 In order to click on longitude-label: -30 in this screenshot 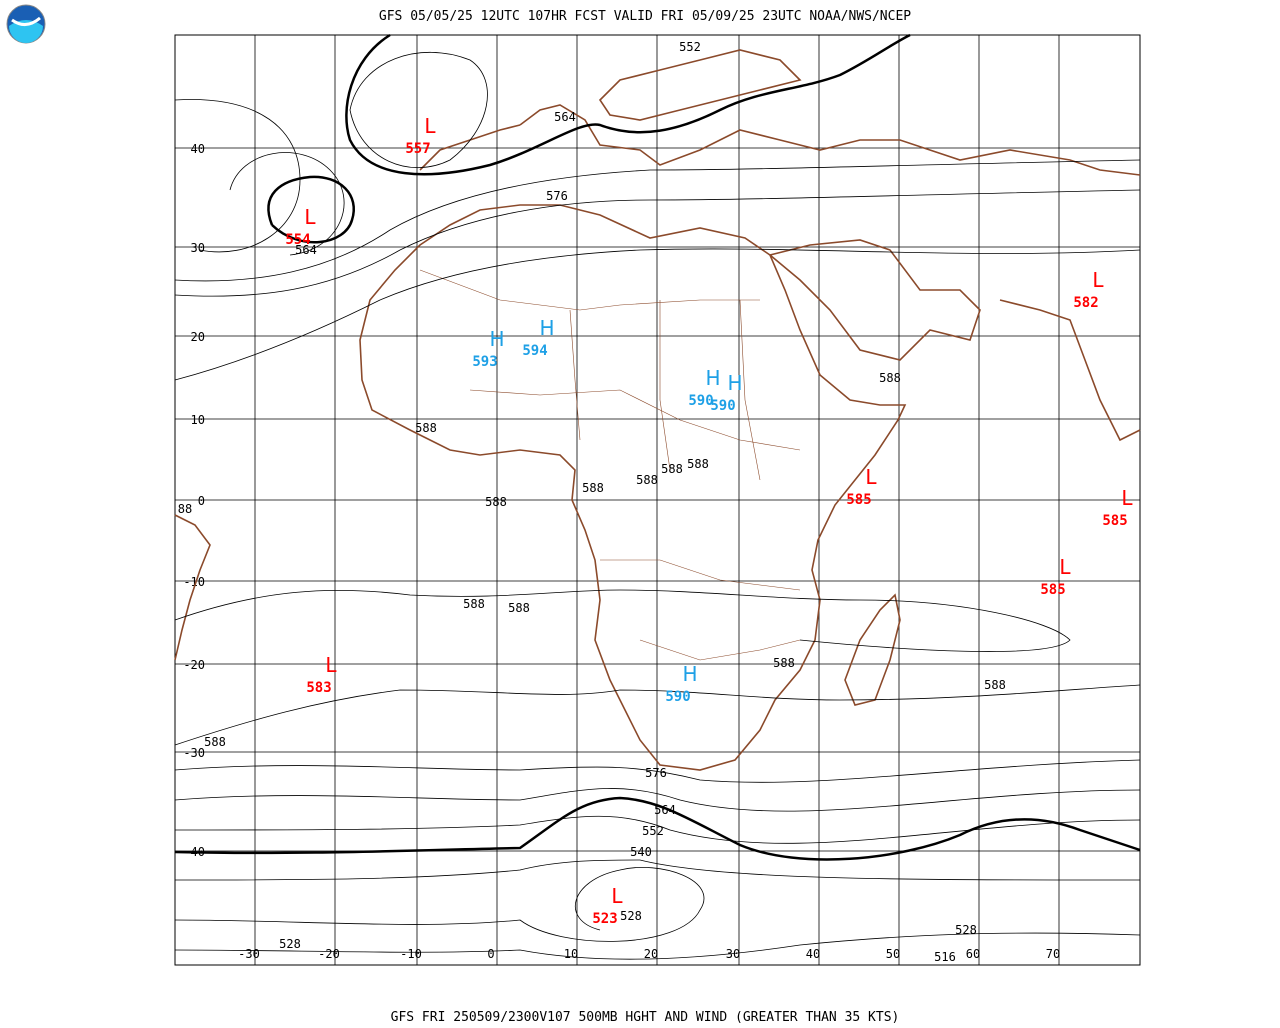, I will do `click(249, 954)`.